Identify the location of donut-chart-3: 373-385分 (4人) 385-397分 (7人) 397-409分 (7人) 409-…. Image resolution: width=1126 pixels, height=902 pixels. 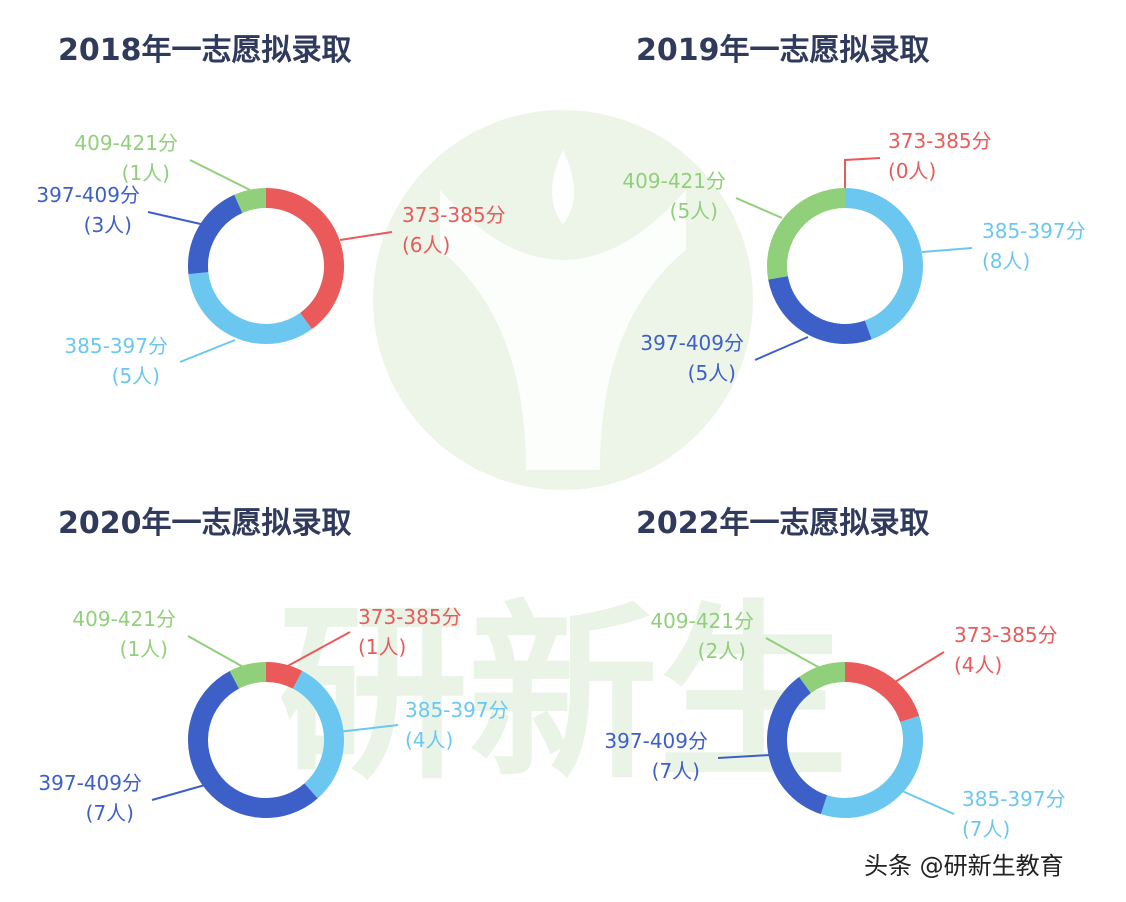
(834, 725).